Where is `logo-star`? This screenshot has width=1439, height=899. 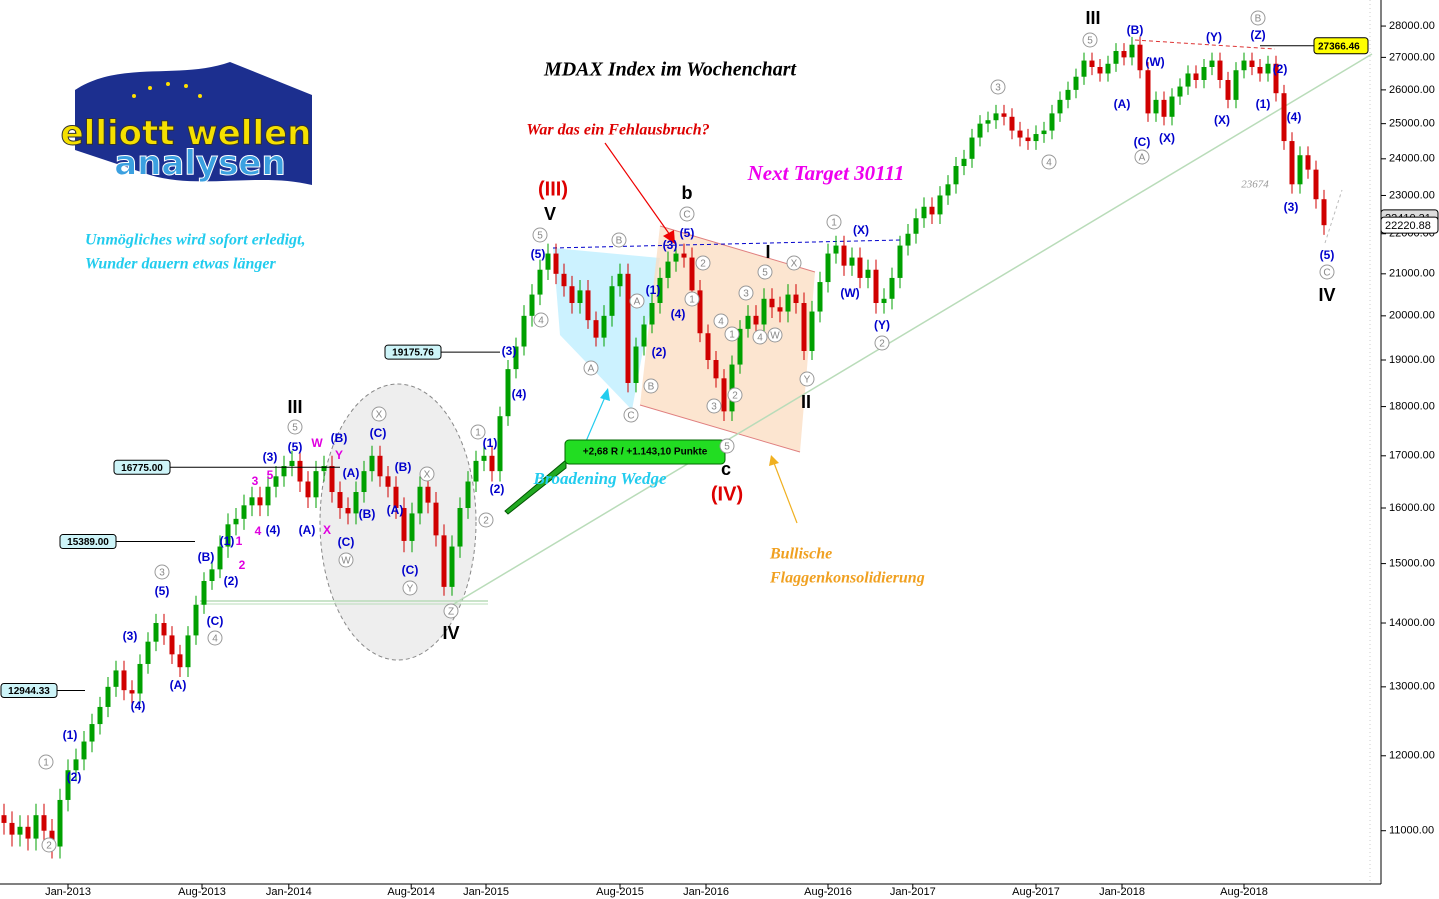
logo-star is located at coordinates (168, 84).